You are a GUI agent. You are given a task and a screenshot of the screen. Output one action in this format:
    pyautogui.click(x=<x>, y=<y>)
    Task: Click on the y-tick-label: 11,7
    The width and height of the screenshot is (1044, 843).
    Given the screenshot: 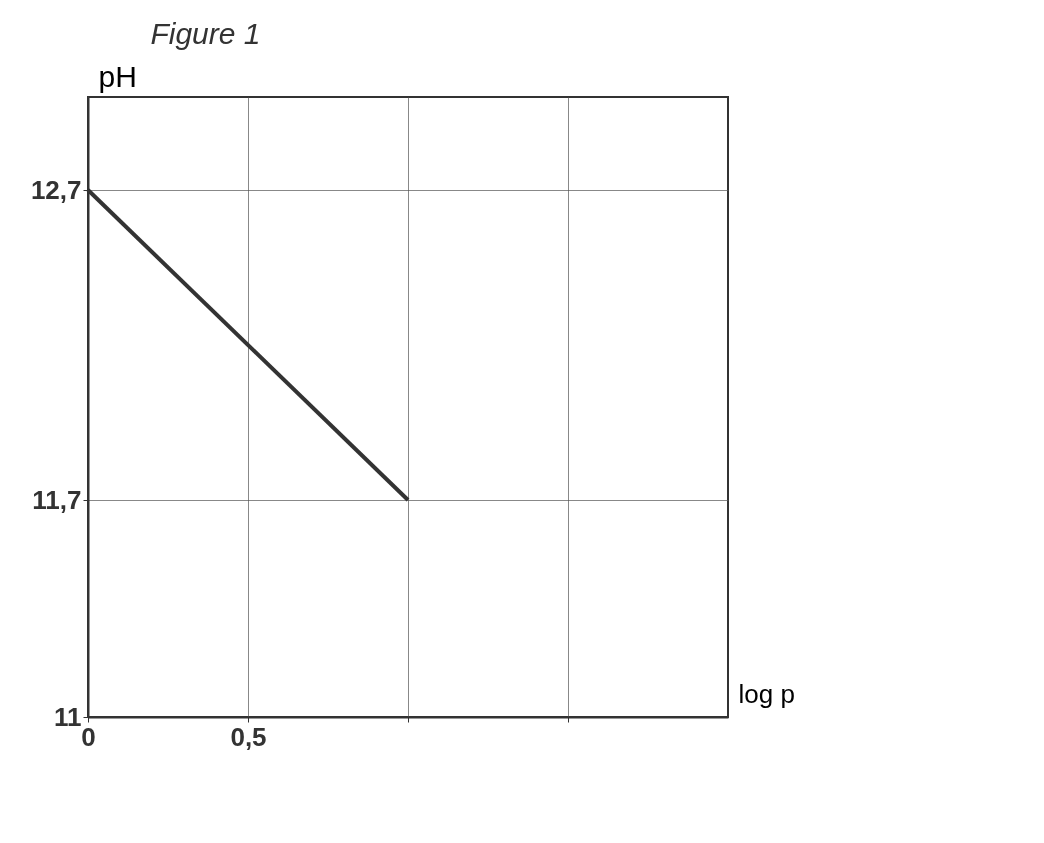 What is the action you would take?
    pyautogui.click(x=57, y=499)
    